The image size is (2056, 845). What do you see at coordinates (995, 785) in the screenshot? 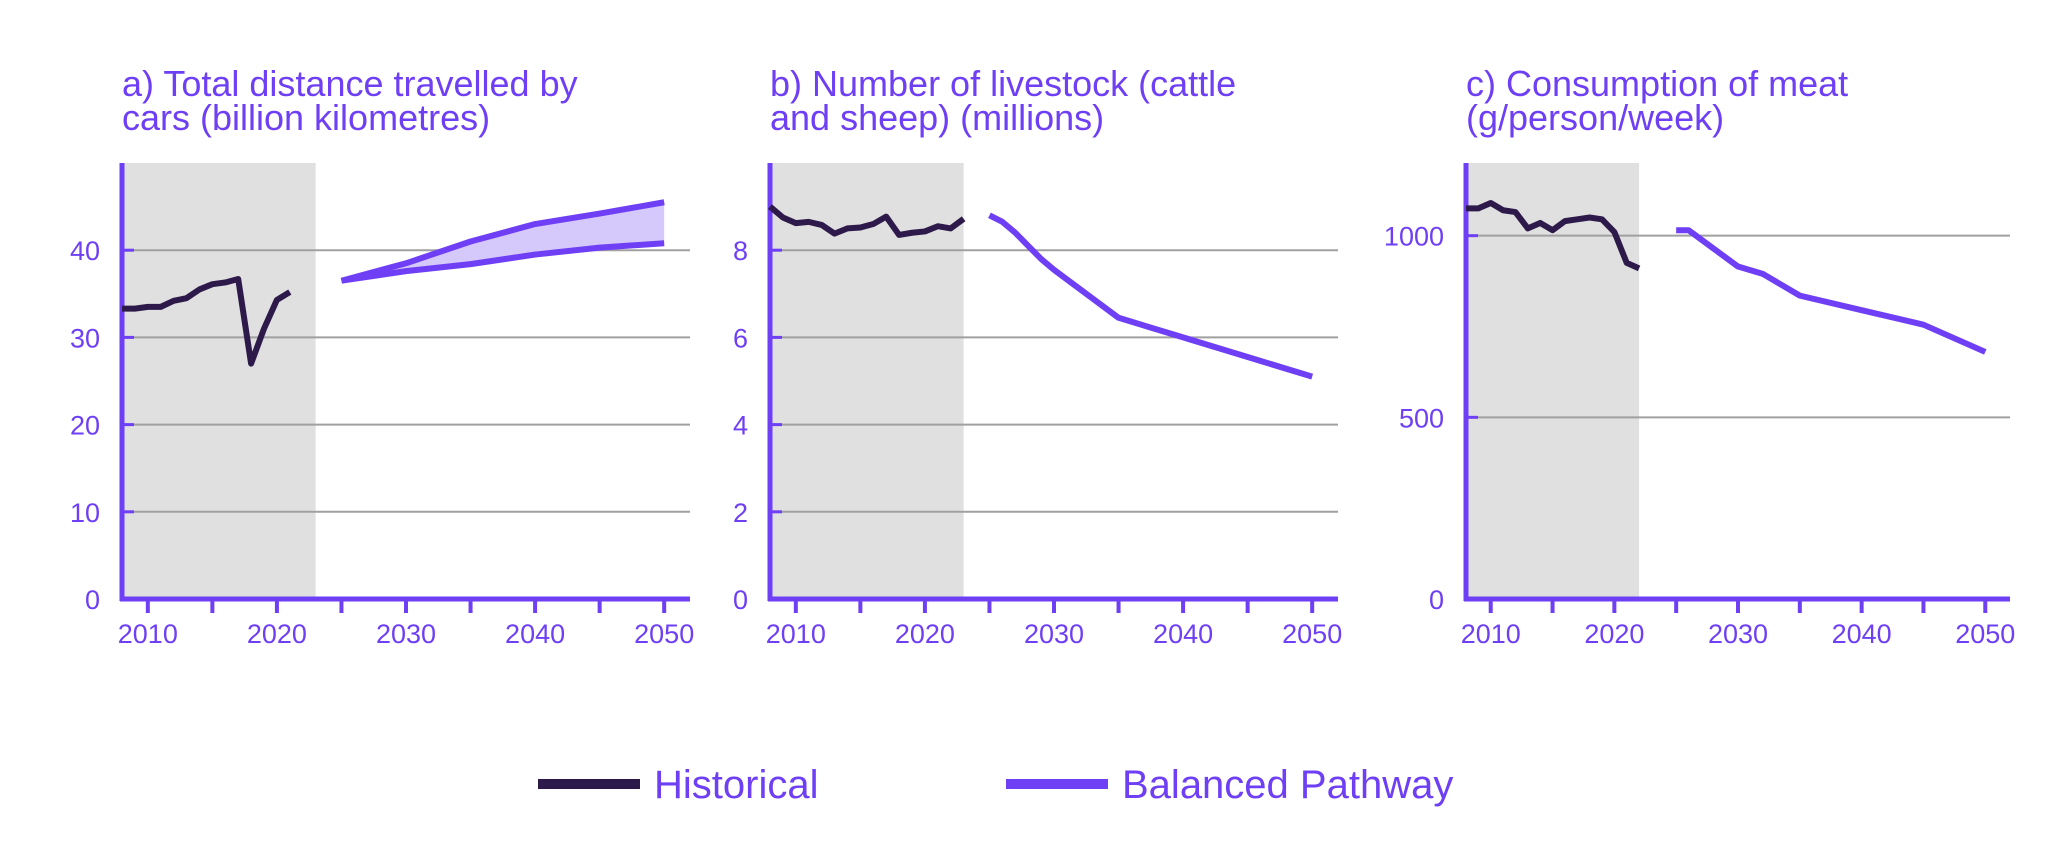
I see `legend: Historical Balanced Pathway` at bounding box center [995, 785].